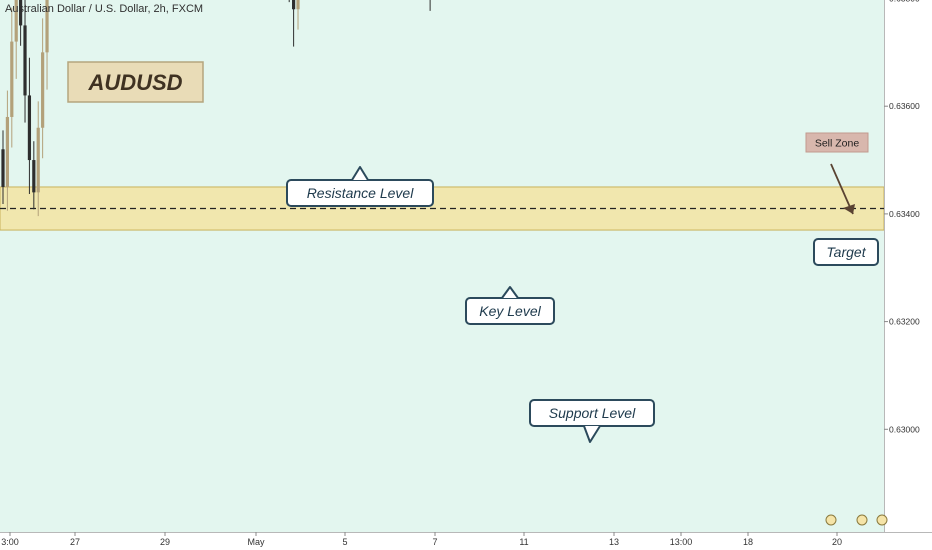 Image resolution: width=932 pixels, height=550 pixels. I want to click on price-axis, so click(908, 275).